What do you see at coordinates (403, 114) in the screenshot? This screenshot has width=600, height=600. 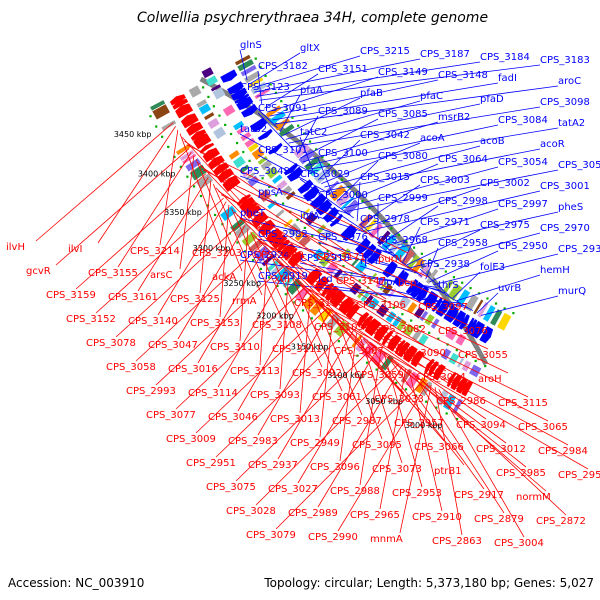 I see `gene-label: CPS_3085` at bounding box center [403, 114].